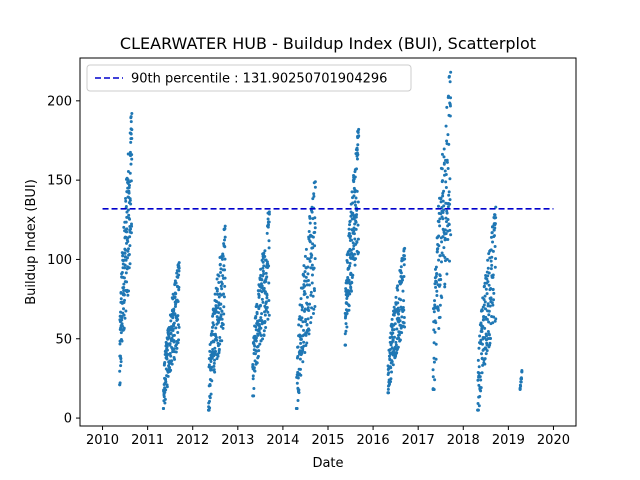  What do you see at coordinates (63, 339) in the screenshot?
I see `y-tick-label: 50` at bounding box center [63, 339].